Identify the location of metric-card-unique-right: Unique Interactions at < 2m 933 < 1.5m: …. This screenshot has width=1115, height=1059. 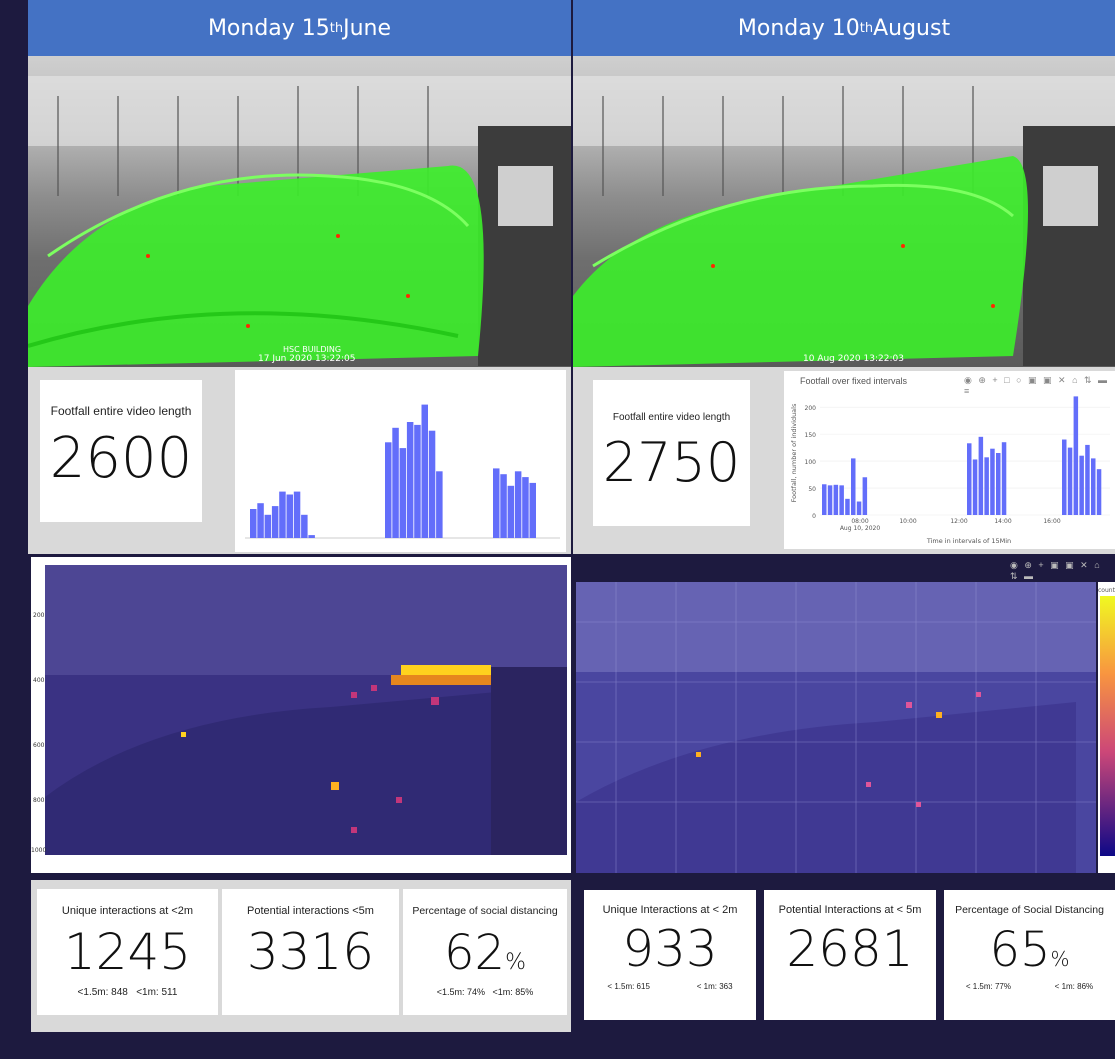
(670, 955).